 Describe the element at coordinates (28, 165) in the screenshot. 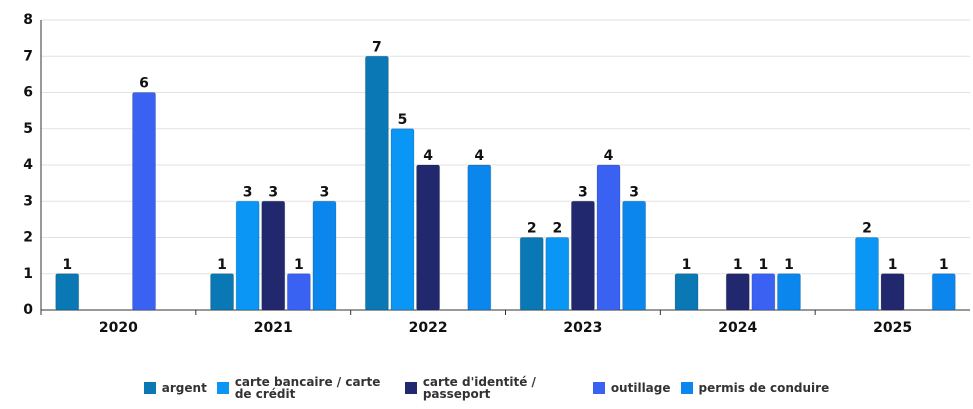

I see `y-tick-label: 4` at that location.